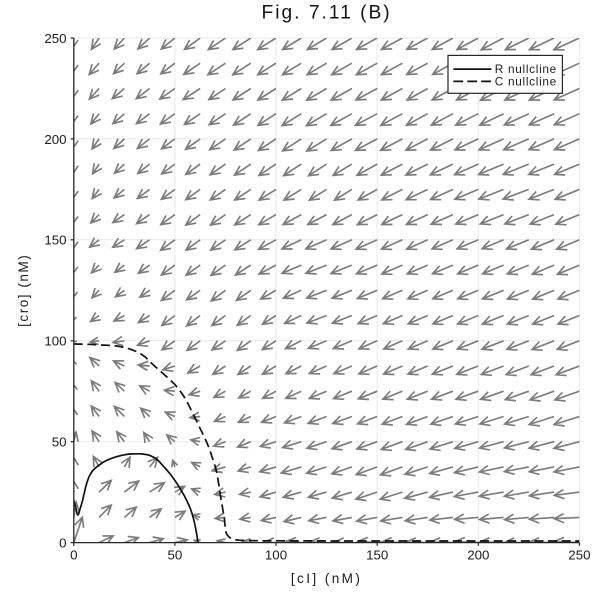  What do you see at coordinates (23, 290) in the screenshot?
I see `svg-text: [cro] (nM)` at bounding box center [23, 290].